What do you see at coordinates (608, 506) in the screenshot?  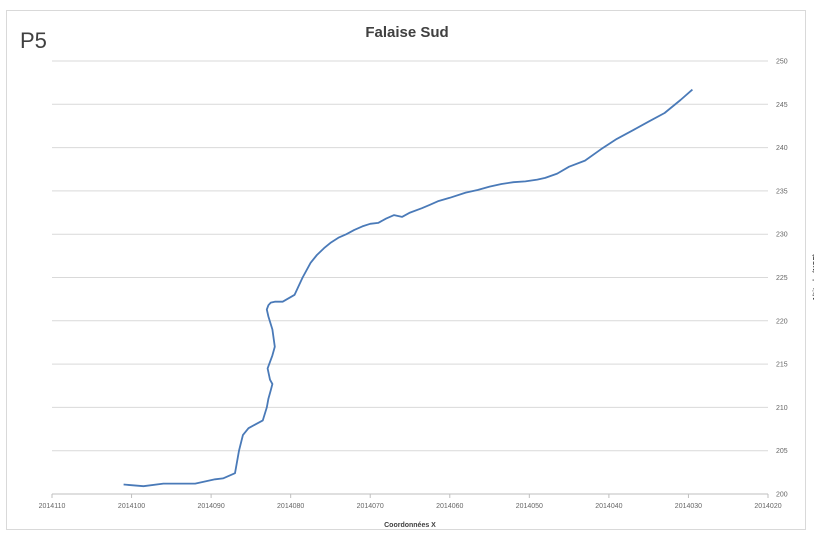 I see `x-tick-label: 2014040` at bounding box center [608, 506].